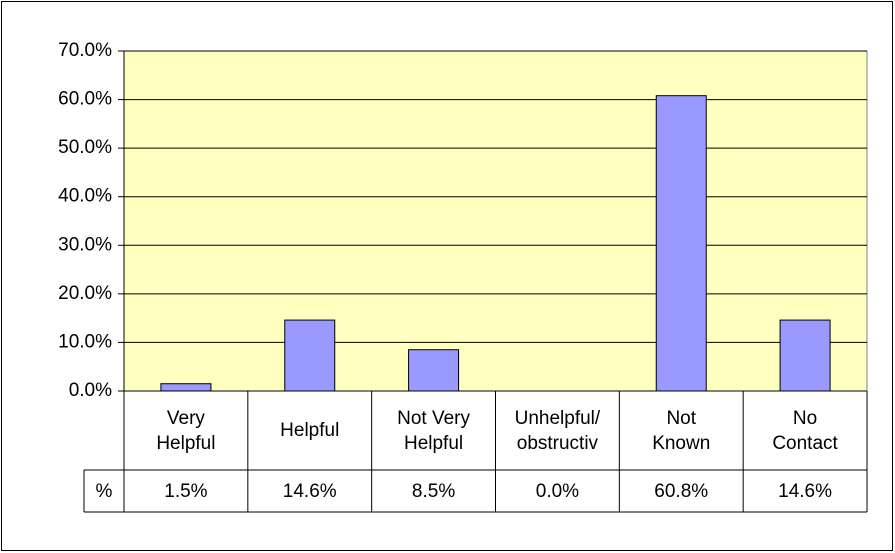  Describe the element at coordinates (681, 430) in the screenshot. I see `category-label: Not Known` at that location.